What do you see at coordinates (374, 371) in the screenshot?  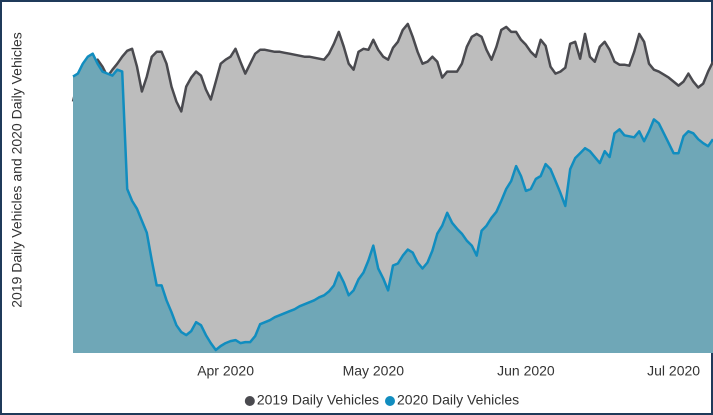 I see `x-tick-label: May 2020` at bounding box center [374, 371].